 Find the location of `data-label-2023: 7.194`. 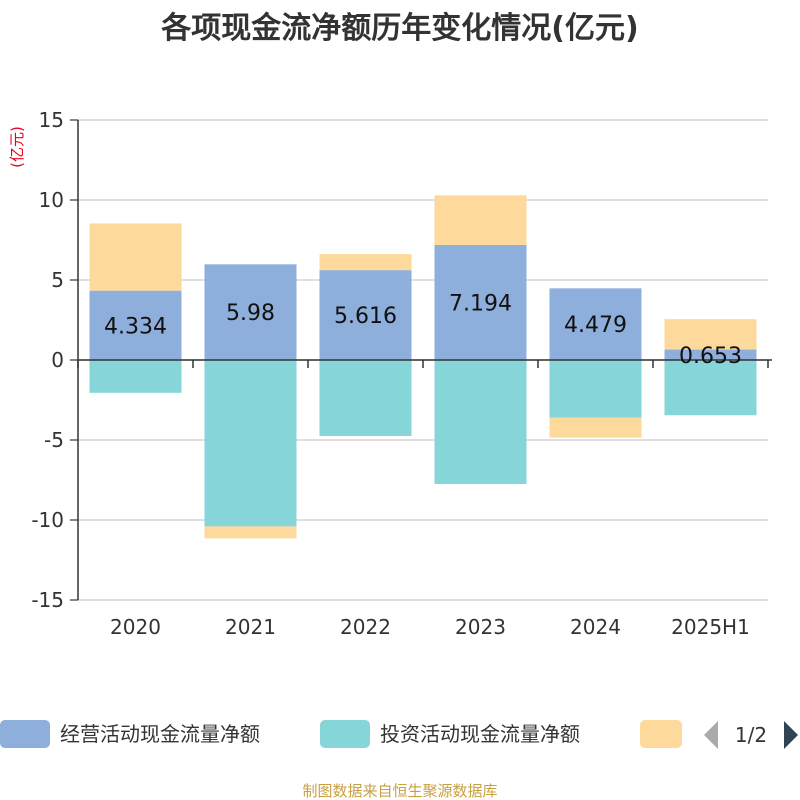

data-label-2023: 7.194 is located at coordinates (480, 303).